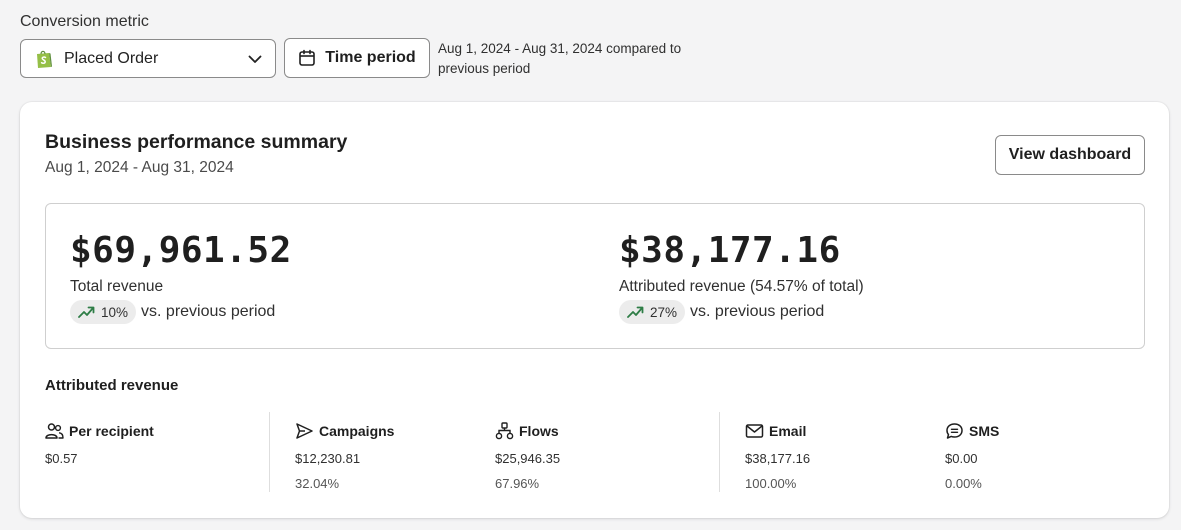  What do you see at coordinates (181, 250) in the screenshot?
I see `total-revenue-value: $69,961.52` at bounding box center [181, 250].